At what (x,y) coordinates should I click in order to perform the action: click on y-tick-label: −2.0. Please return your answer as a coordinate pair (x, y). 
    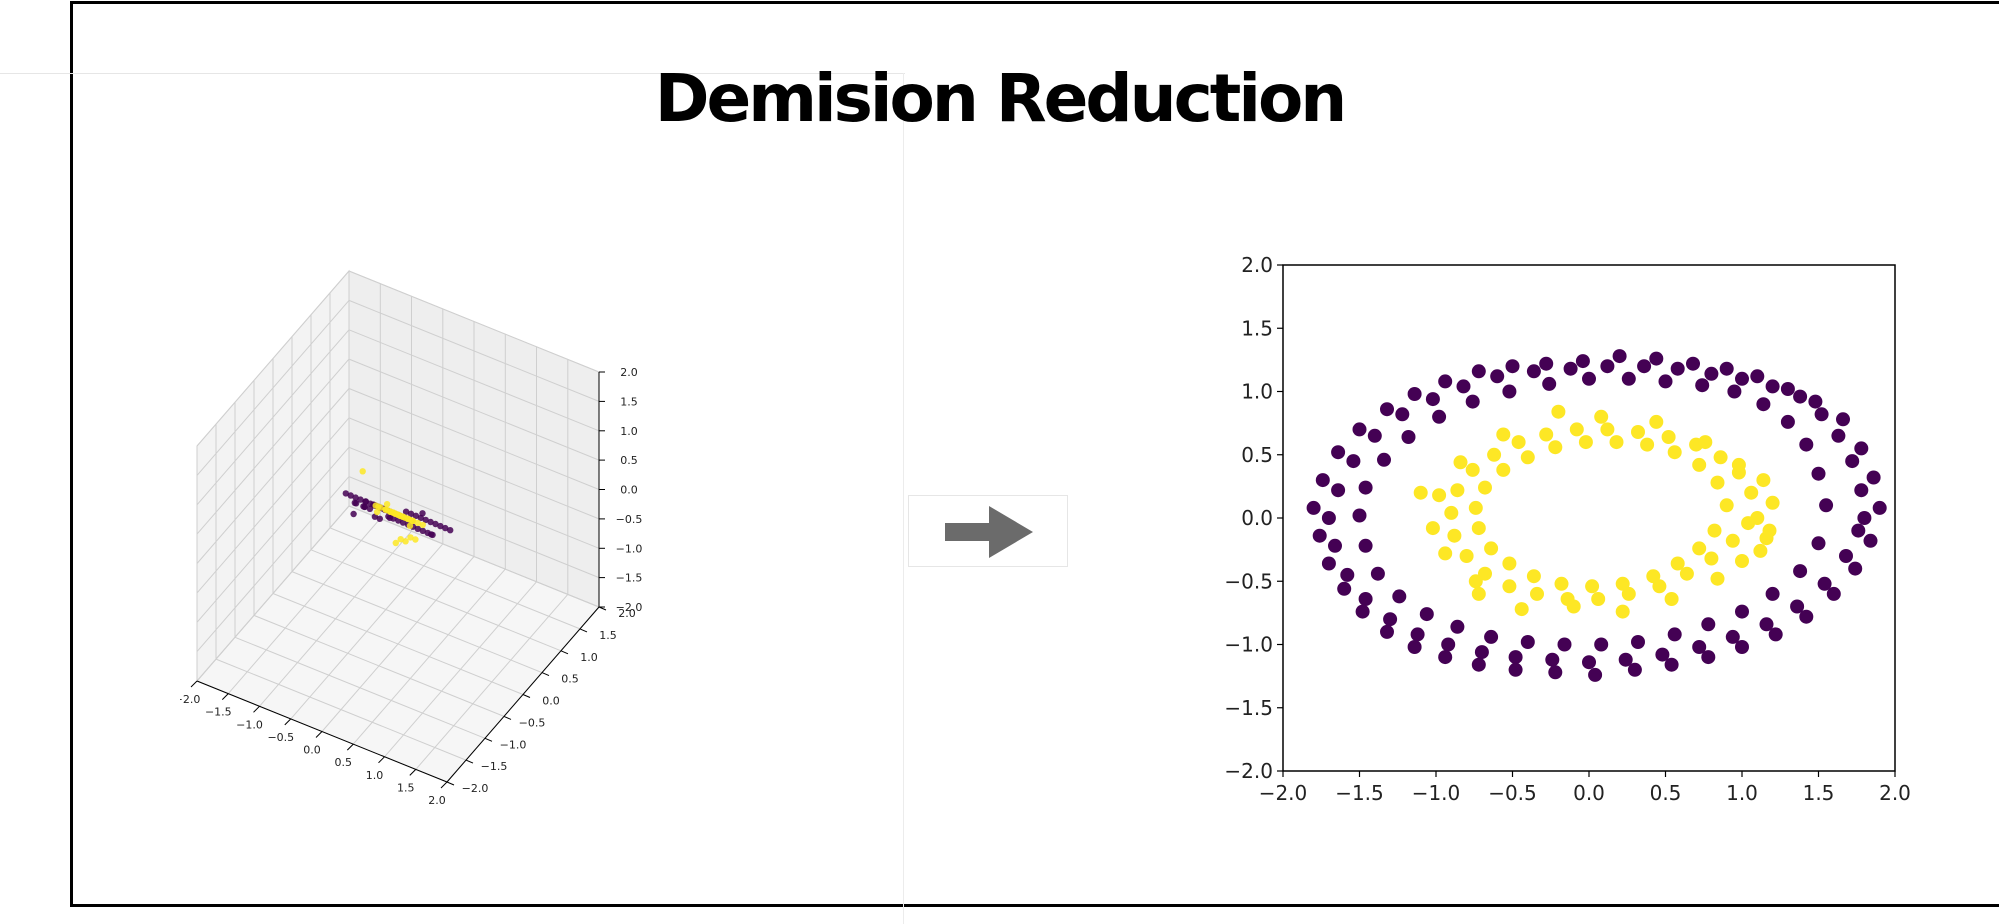
    Looking at the image, I should click on (1248, 771).